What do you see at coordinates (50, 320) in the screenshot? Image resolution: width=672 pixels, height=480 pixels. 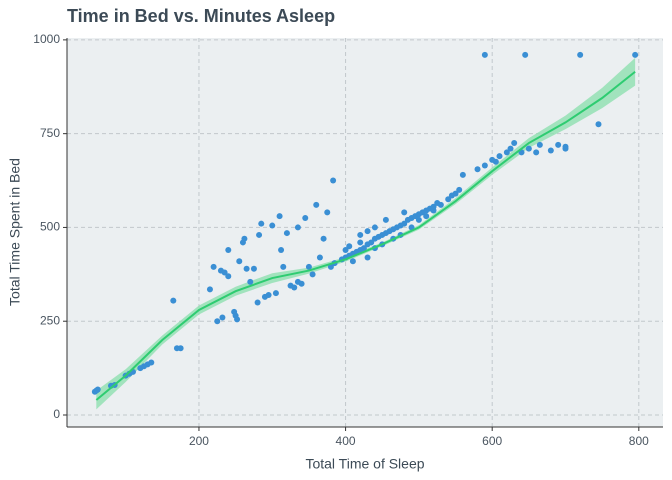 I see `y-tick-label: 250` at bounding box center [50, 320].